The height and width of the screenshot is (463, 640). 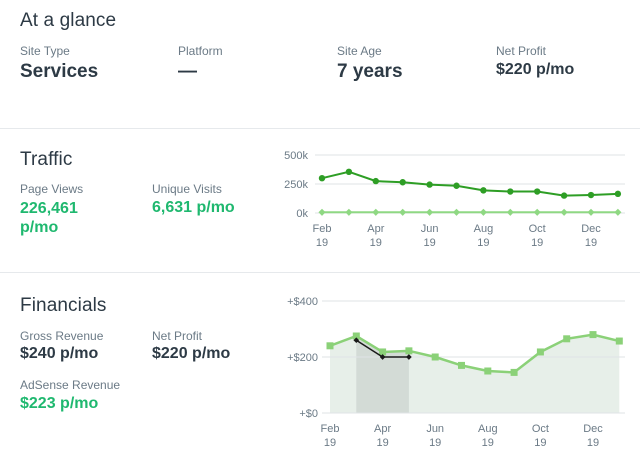 What do you see at coordinates (177, 336) in the screenshot?
I see `fin-net-profit-label: Net Profit` at bounding box center [177, 336].